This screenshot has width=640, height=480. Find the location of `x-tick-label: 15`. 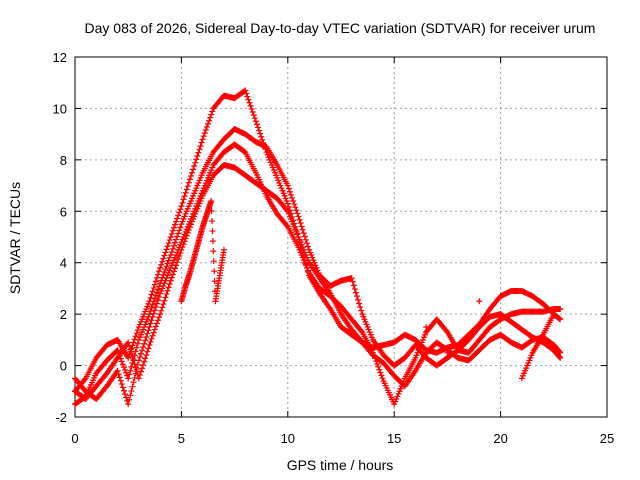

x-tick-label: 15 is located at coordinates (394, 438).